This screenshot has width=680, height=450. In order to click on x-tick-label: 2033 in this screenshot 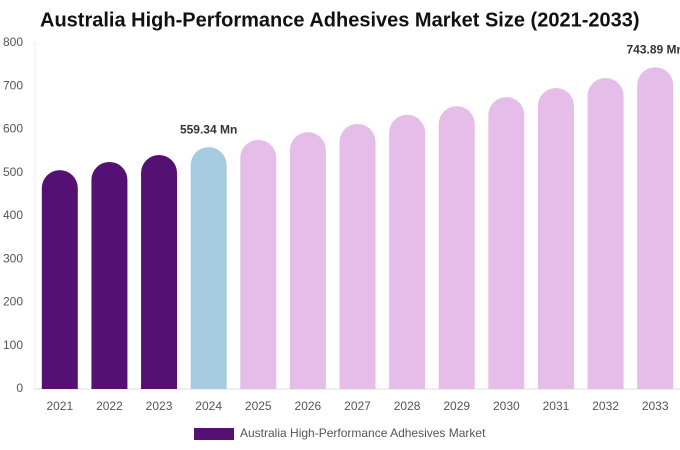, I will do `click(655, 406)`.